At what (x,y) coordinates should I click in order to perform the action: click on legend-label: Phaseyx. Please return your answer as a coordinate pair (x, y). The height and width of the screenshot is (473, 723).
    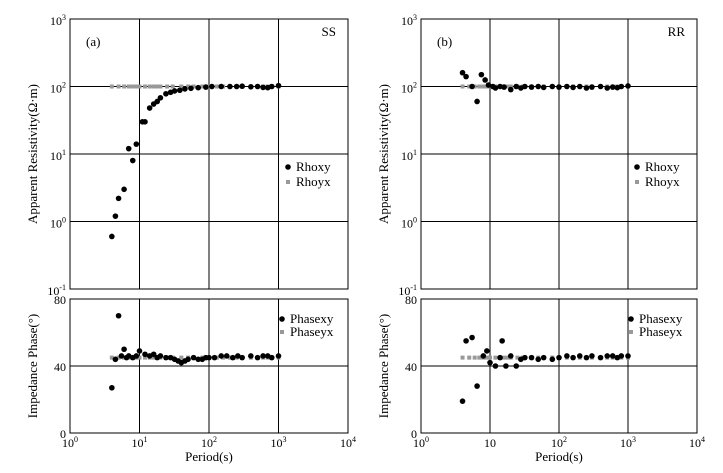
    Looking at the image, I should click on (661, 331).